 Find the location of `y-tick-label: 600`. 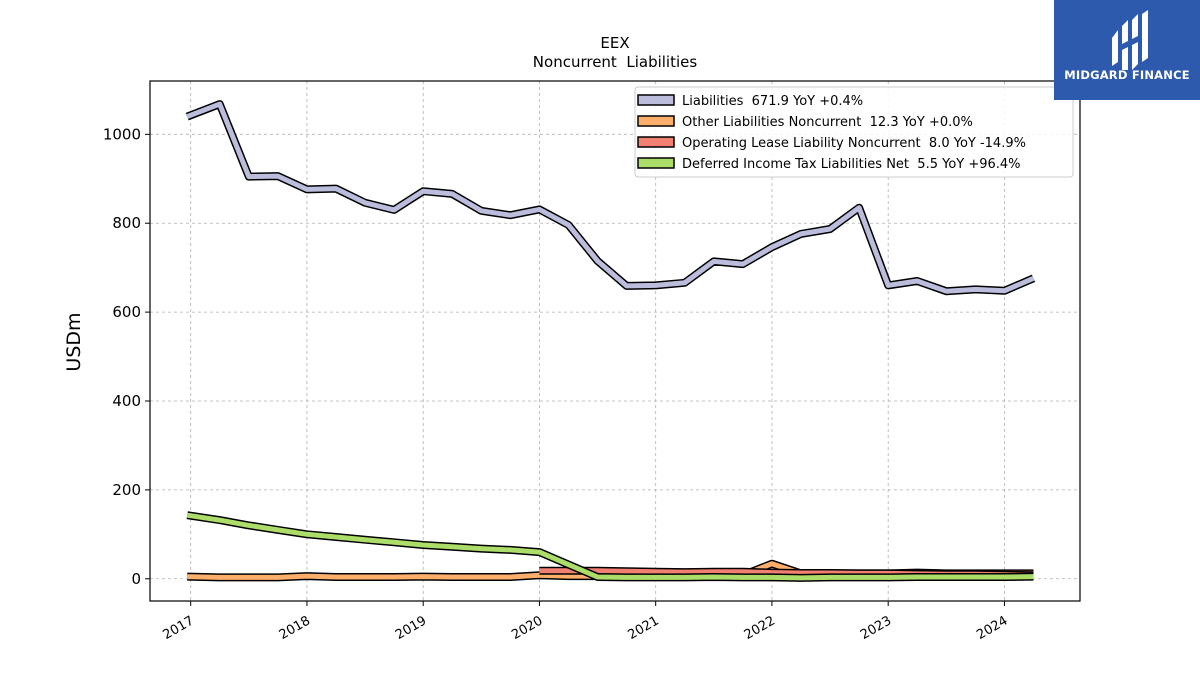

y-tick-label: 600 is located at coordinates (126, 312).